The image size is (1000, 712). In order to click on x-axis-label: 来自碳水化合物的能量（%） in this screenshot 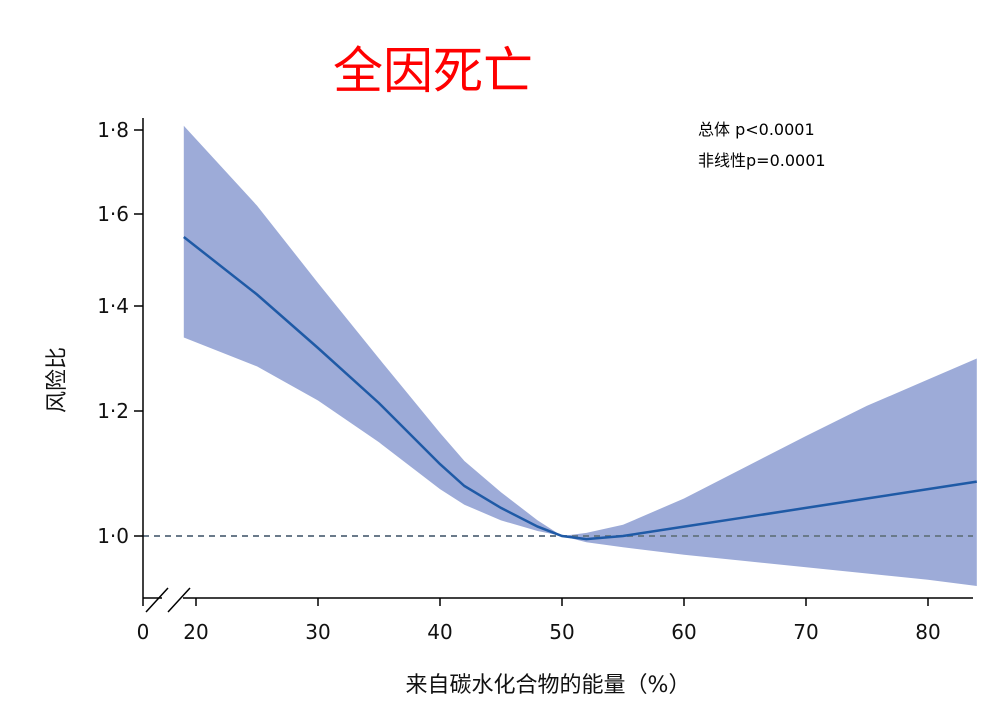, I will do `click(548, 685)`.